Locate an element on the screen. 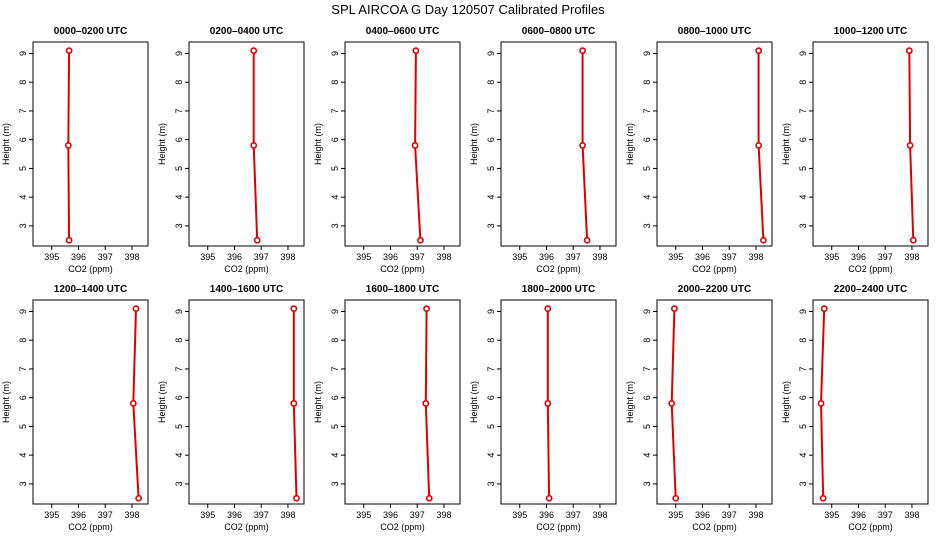  panel-title: 0600–0800 UTC is located at coordinates (558, 31).